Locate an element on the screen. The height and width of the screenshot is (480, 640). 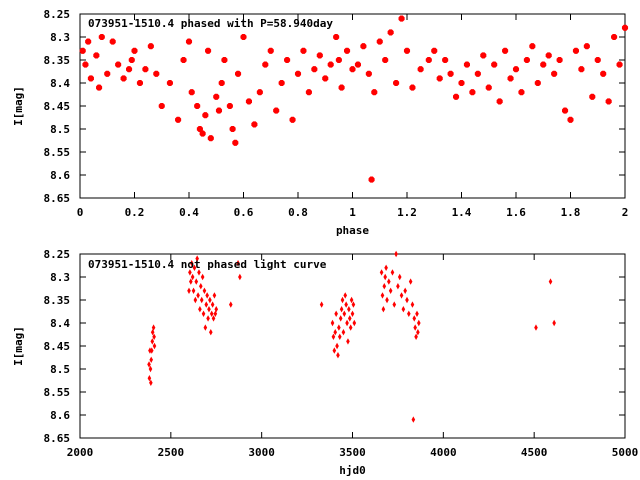
x-tick-label: 3000 is located at coordinates (261, 452).